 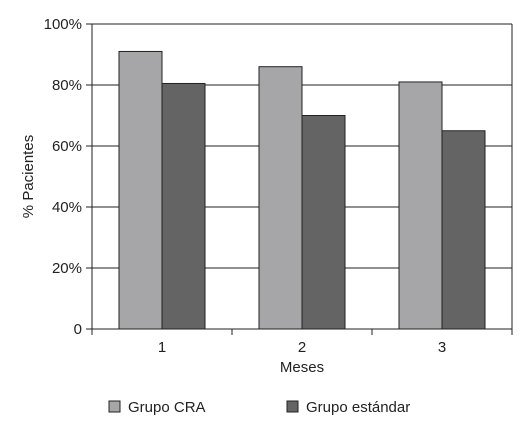 What do you see at coordinates (358, 407) in the screenshot?
I see `legend-label: Grupo estándar` at bounding box center [358, 407].